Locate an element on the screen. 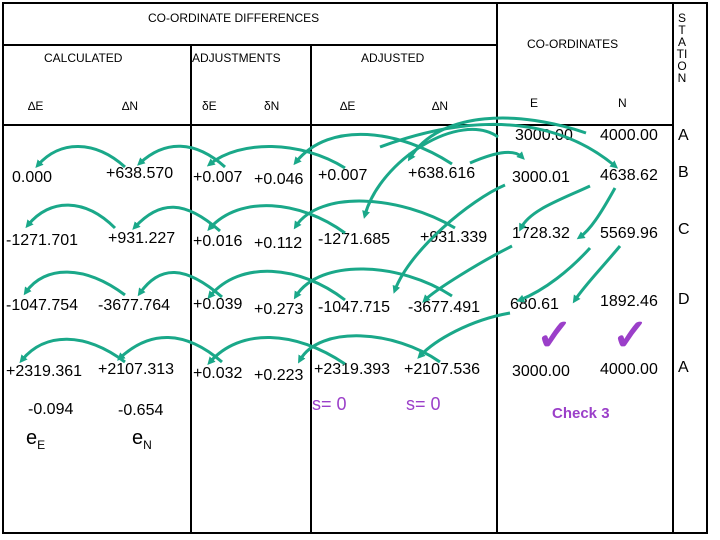 The width and height of the screenshot is (720, 540). row2-station: C is located at coordinates (684, 229).